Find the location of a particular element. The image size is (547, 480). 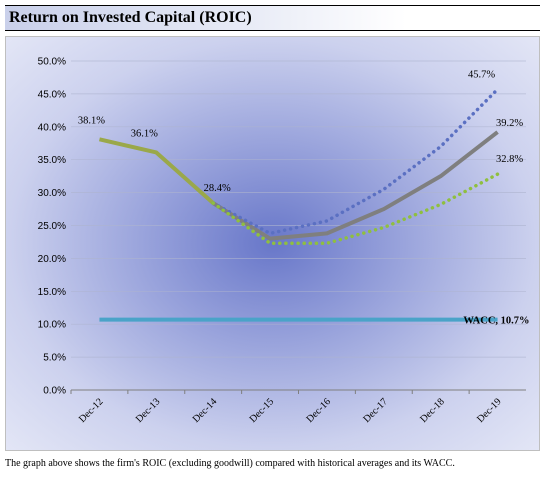

x-tick-label: Dec-12 is located at coordinates (91, 410).